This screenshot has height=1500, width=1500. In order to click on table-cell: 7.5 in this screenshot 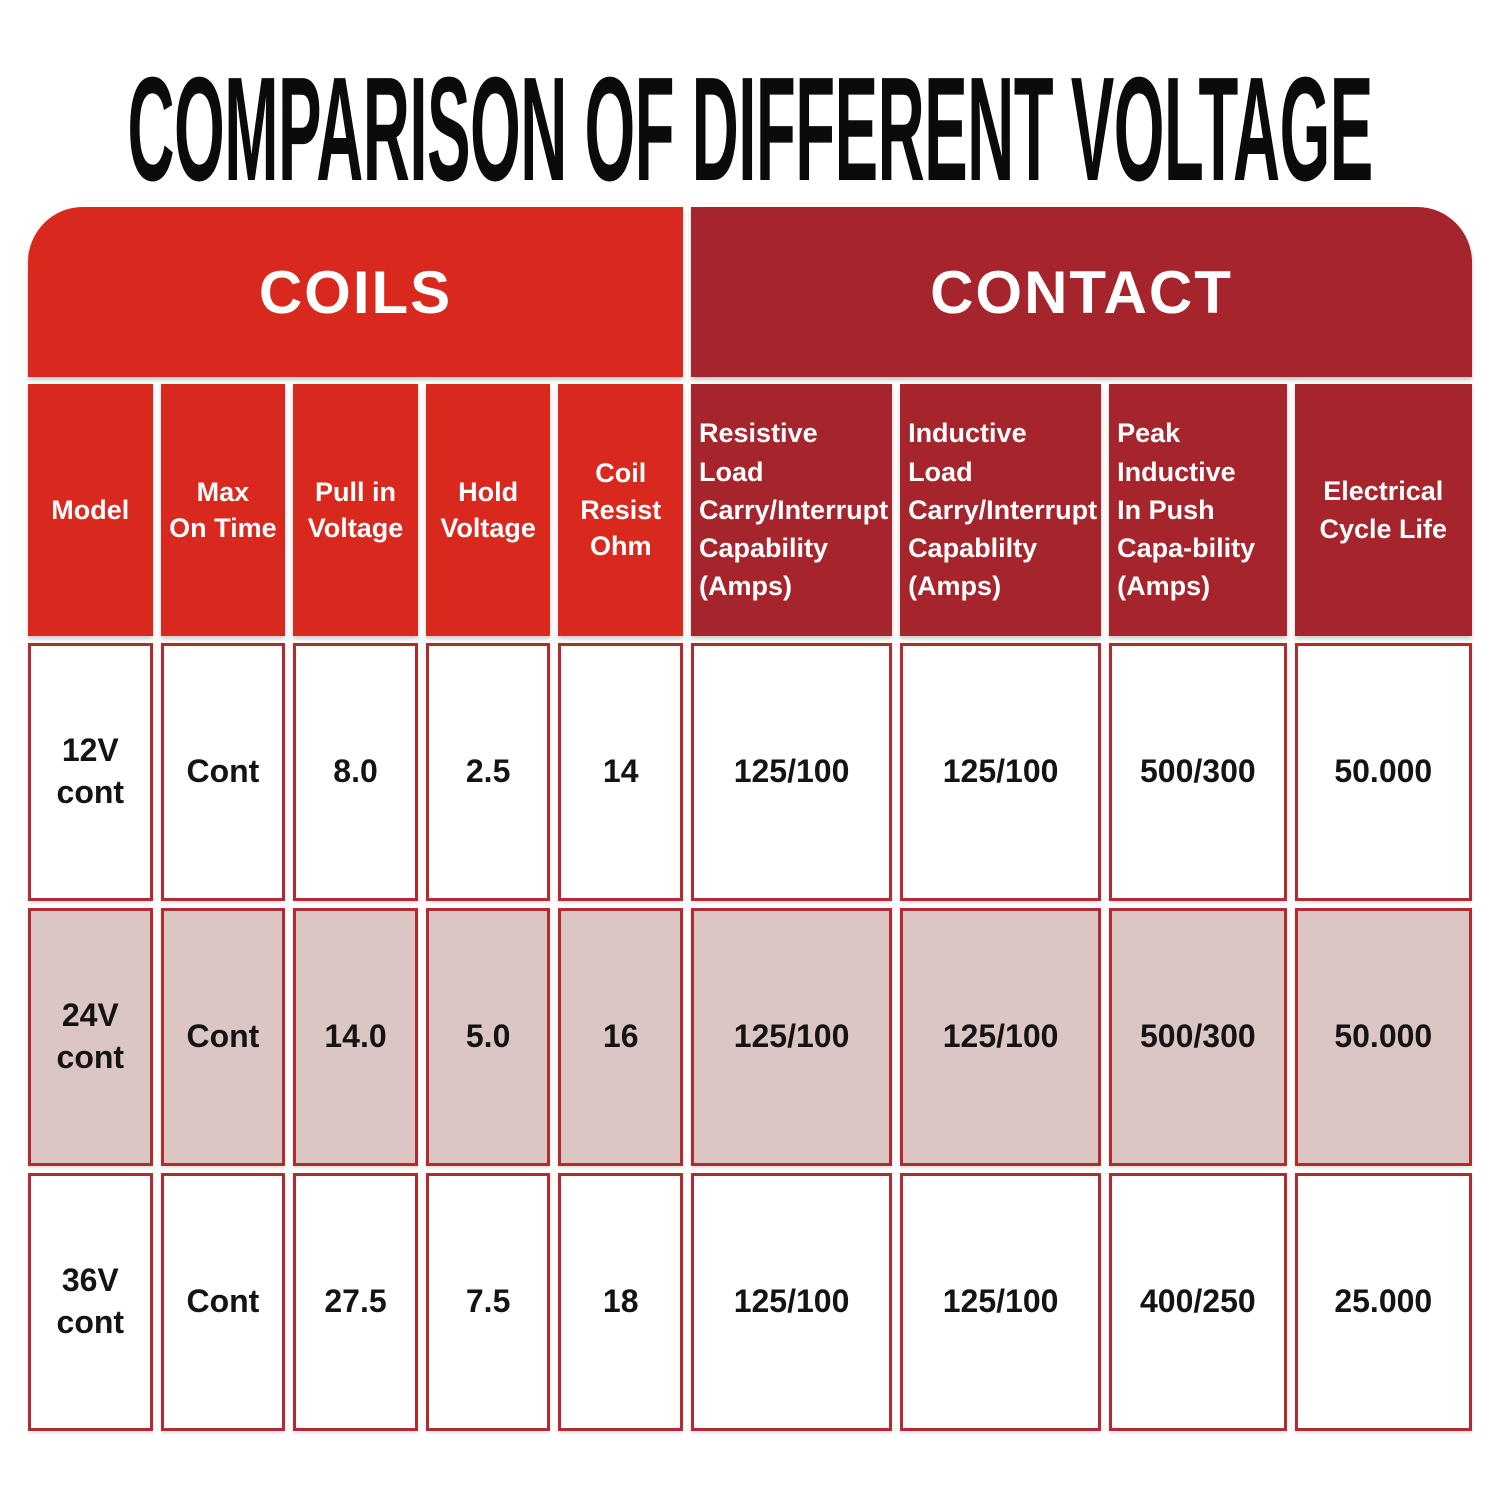, I will do `click(488, 1302)`.